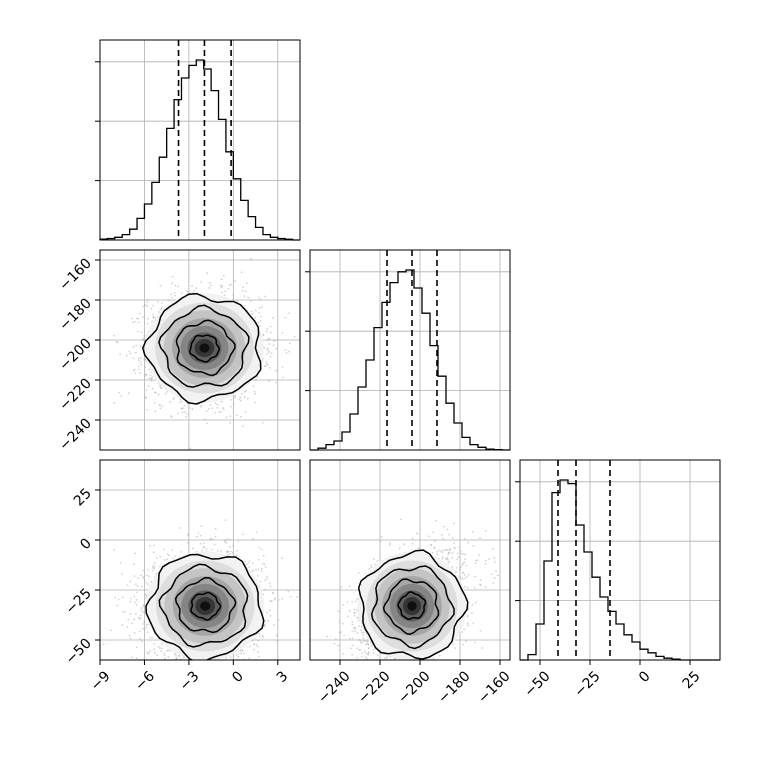  I want to click on contour-line, so click(205, 348).